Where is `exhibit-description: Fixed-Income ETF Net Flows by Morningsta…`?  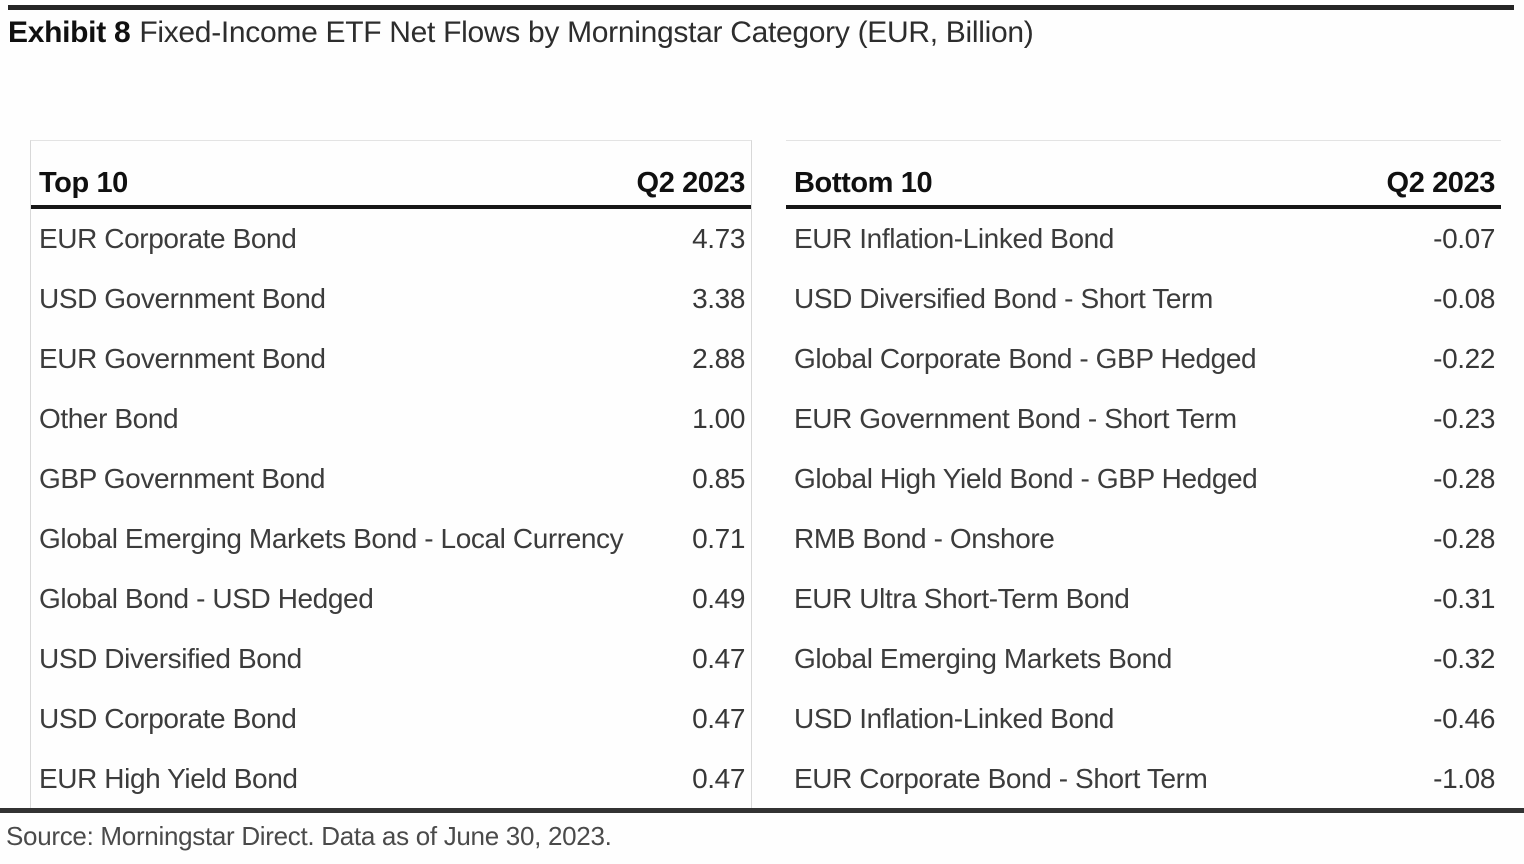 exhibit-description: Fixed-Income ETF Net Flows by Morningsta… is located at coordinates (586, 32).